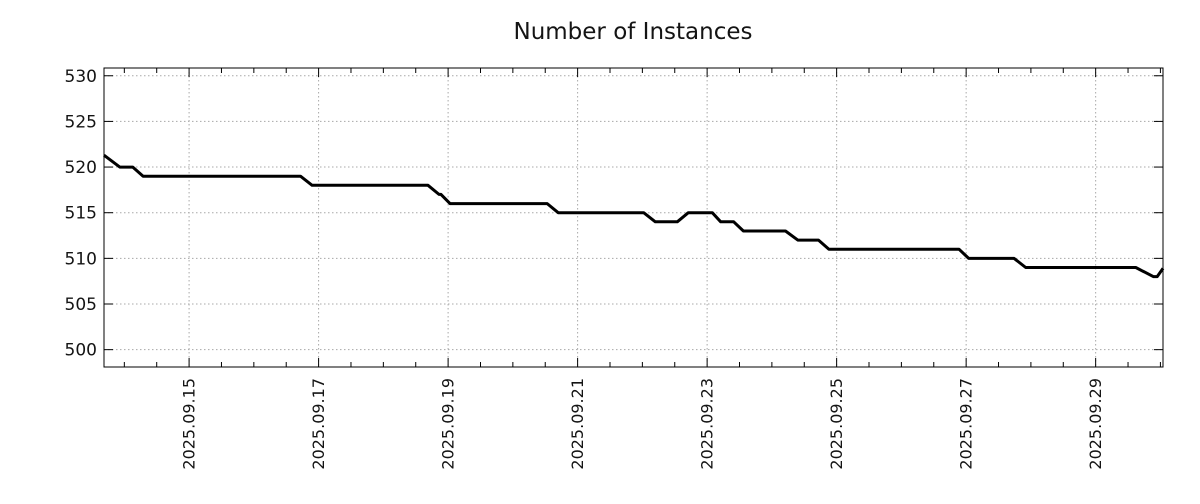 This screenshot has width=1200, height=504. Describe the element at coordinates (189, 424) in the screenshot. I see `x-tick-label: 2025.09.15` at that location.